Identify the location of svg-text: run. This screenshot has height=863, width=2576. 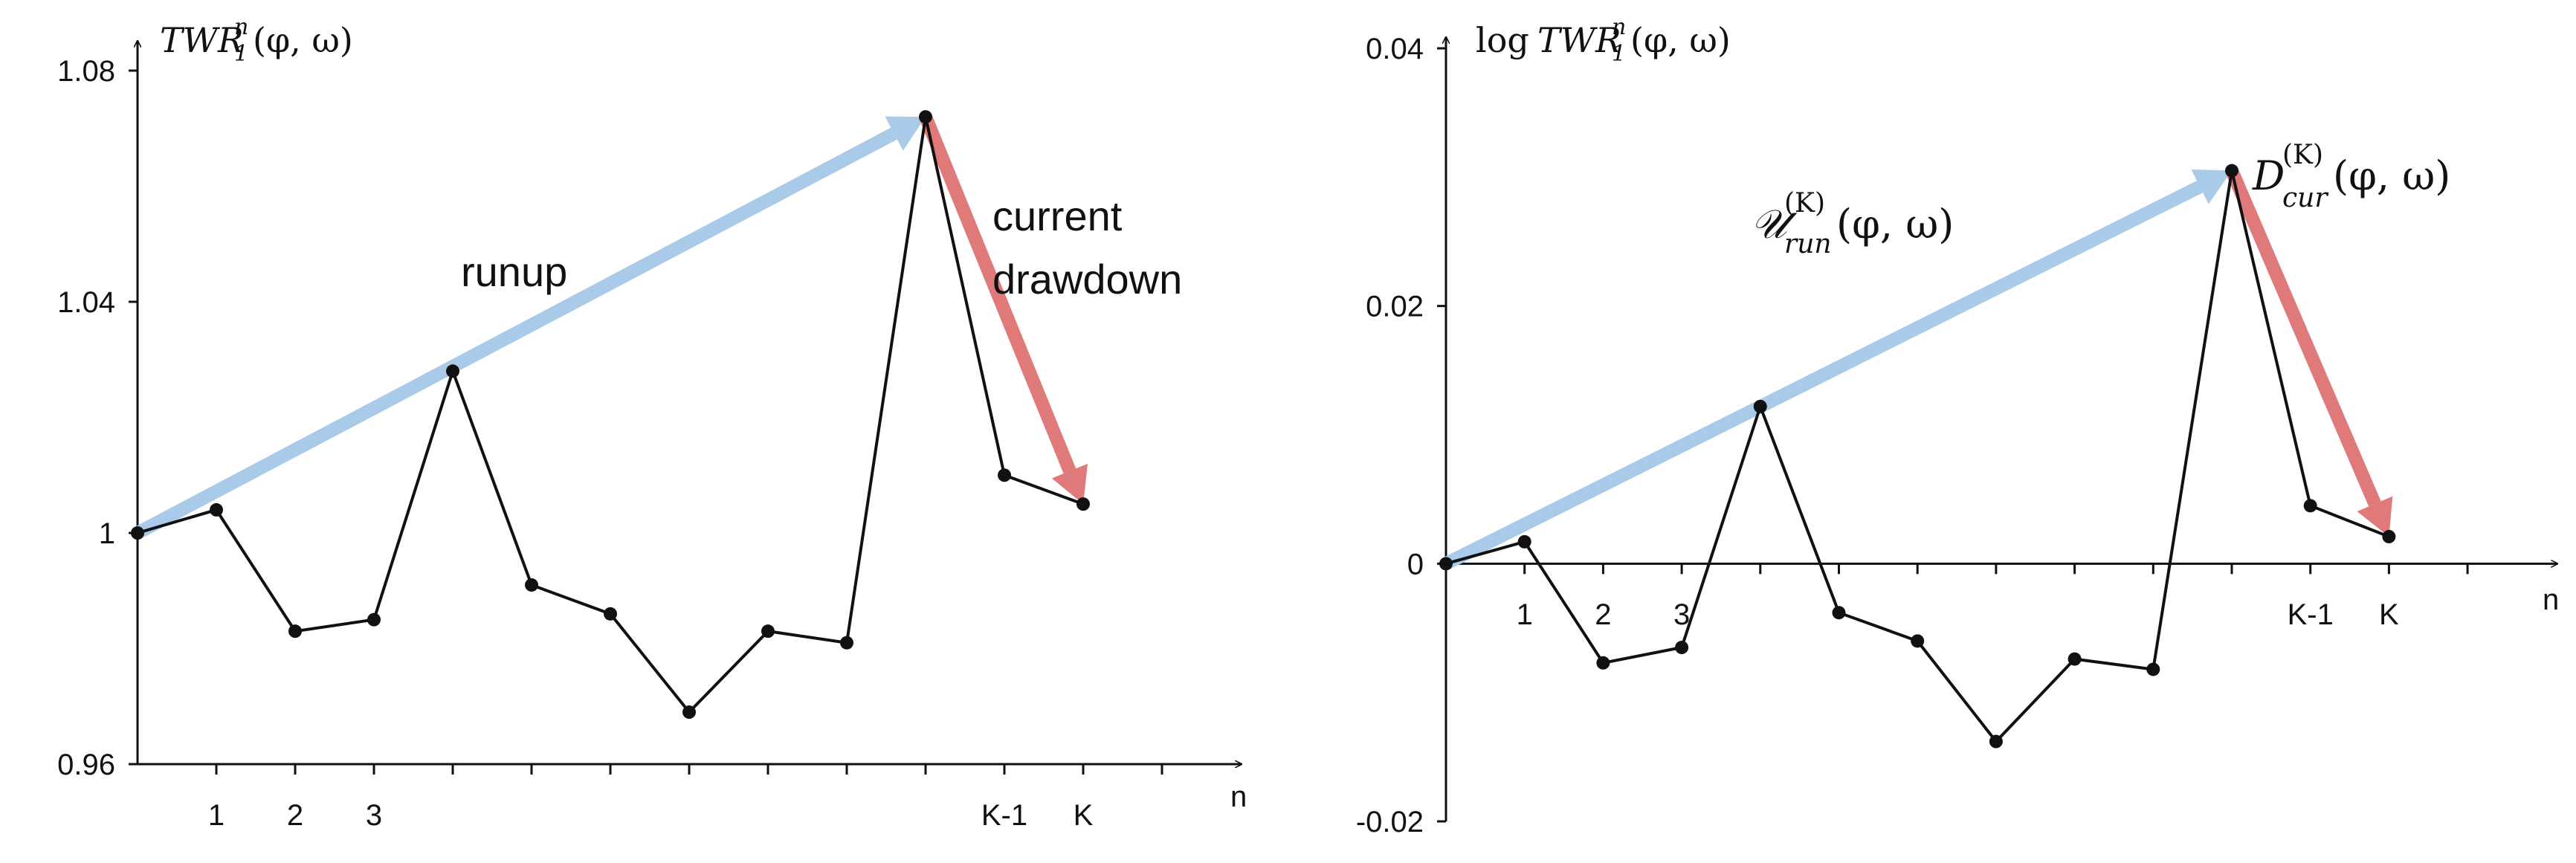
(1808, 244).